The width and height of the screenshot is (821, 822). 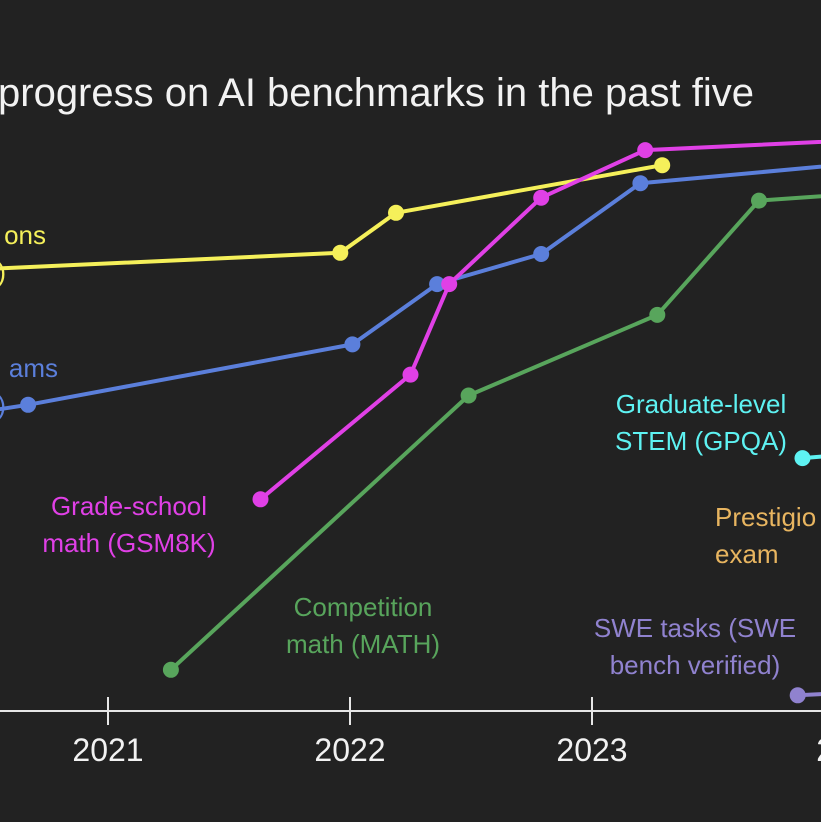 What do you see at coordinates (765, 517) in the screenshot?
I see `series-label-orange-line-0: Prestigio` at bounding box center [765, 517].